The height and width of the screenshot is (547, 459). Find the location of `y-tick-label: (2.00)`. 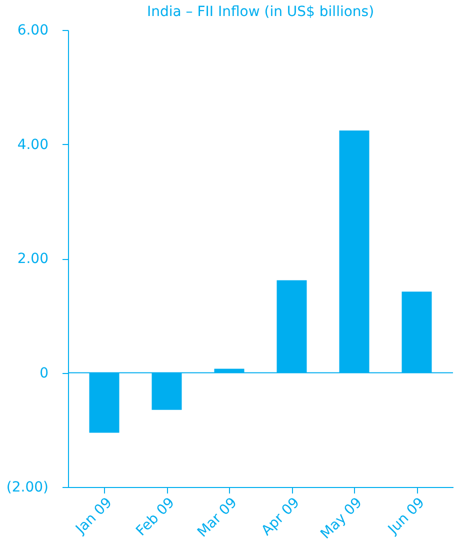

y-tick-label: (2.00) is located at coordinates (27, 488).